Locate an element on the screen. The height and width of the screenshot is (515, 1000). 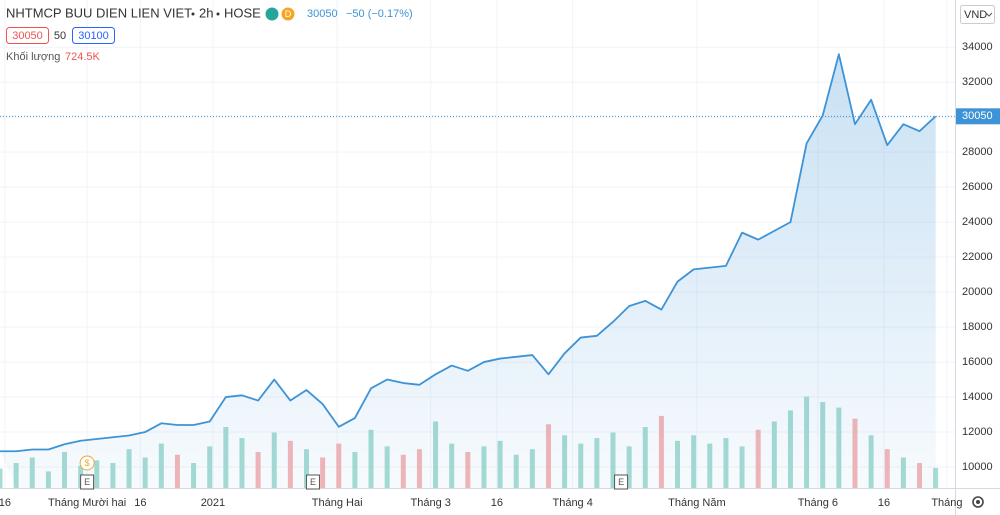
settings-icon is located at coordinates (978, 502).